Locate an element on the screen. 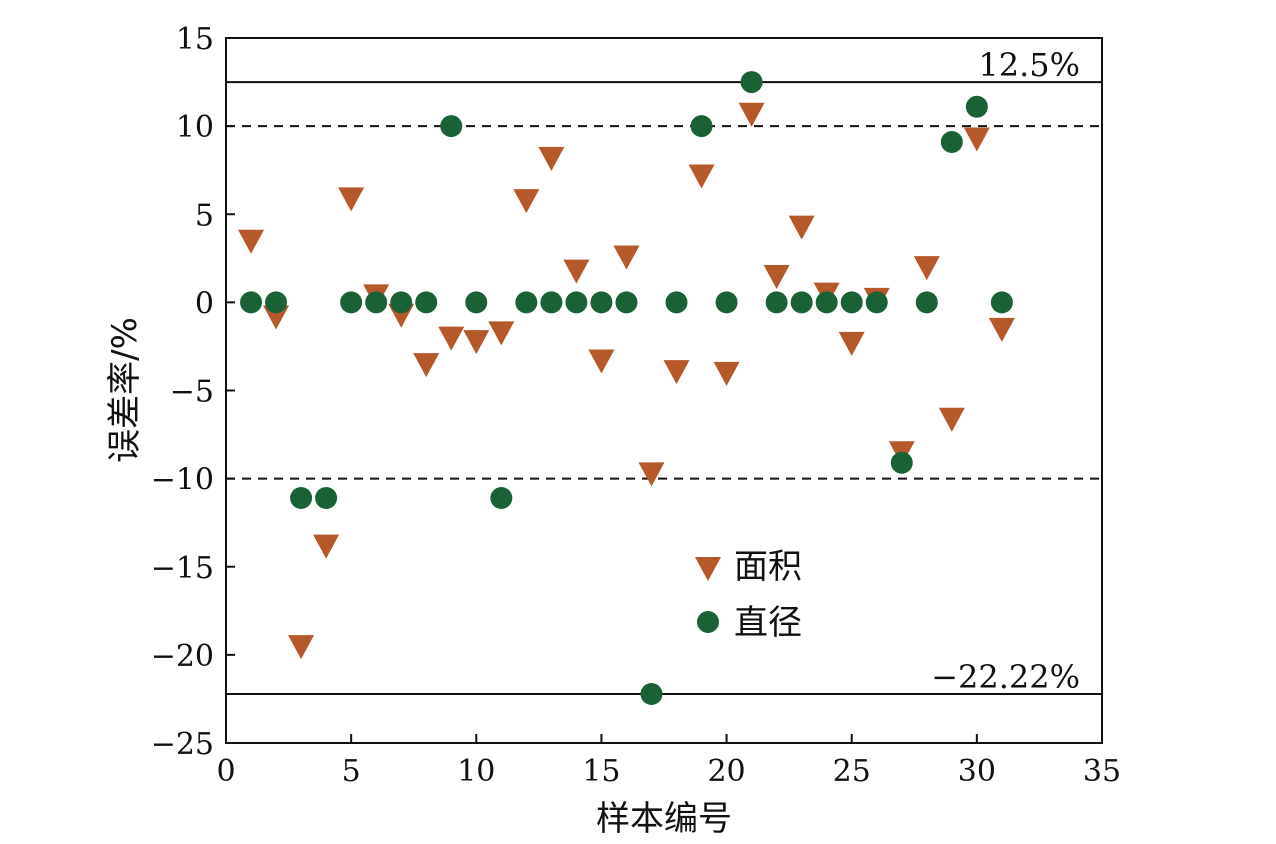  x-tick-label: 25 is located at coordinates (852, 771).